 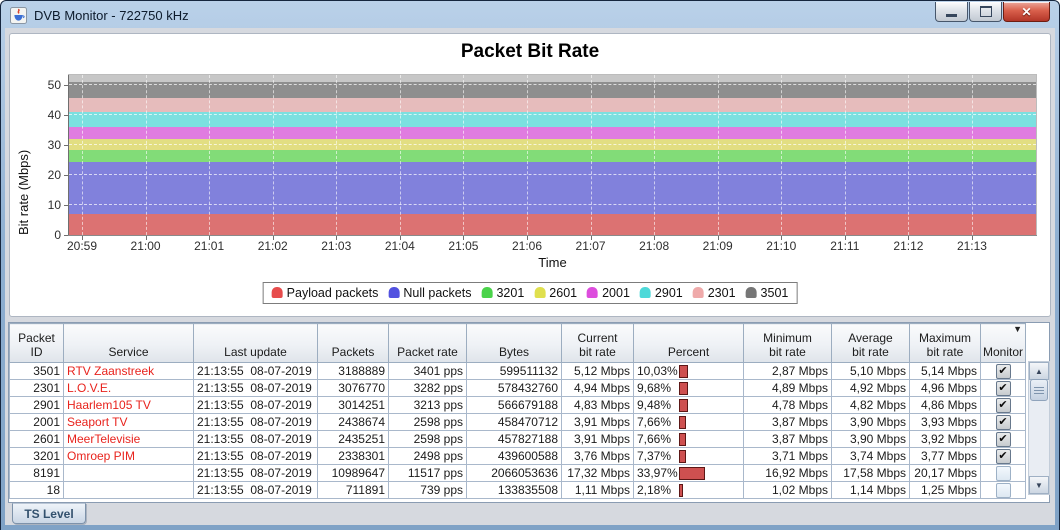 I want to click on x-tick-label: 21:07, so click(x=590, y=246).